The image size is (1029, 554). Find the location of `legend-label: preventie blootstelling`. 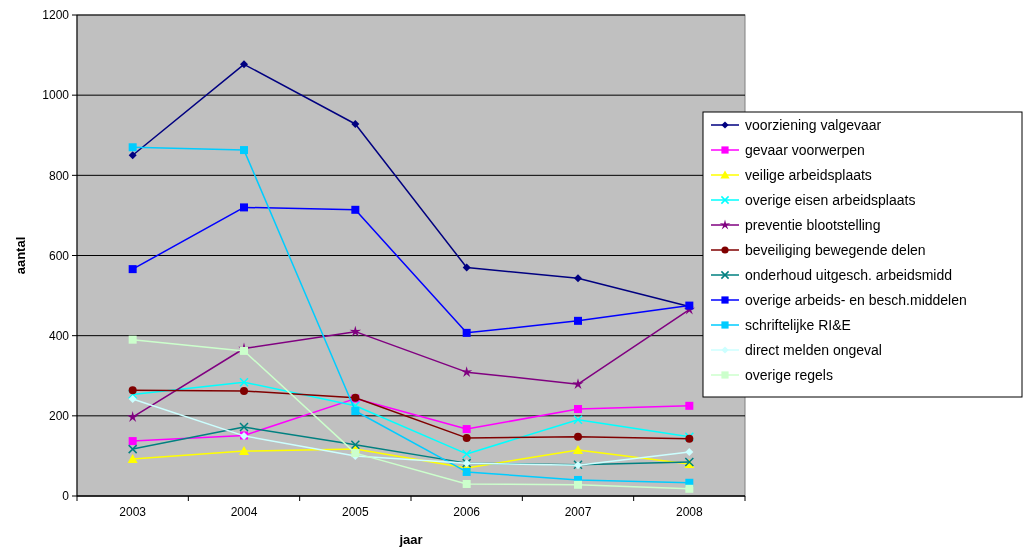

legend-label: preventie blootstelling is located at coordinates (813, 224).